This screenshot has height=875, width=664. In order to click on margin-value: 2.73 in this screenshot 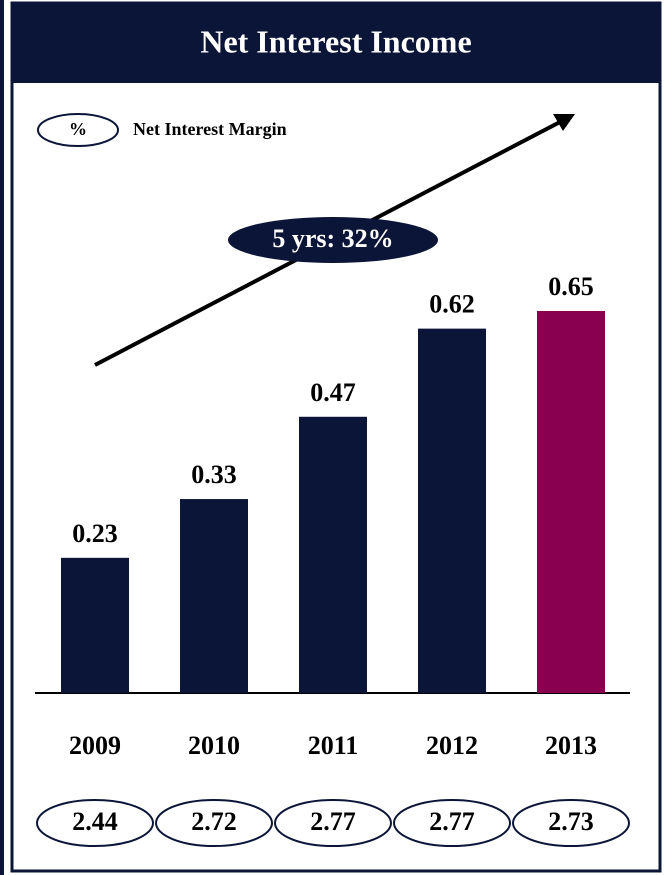, I will do `click(571, 821)`.